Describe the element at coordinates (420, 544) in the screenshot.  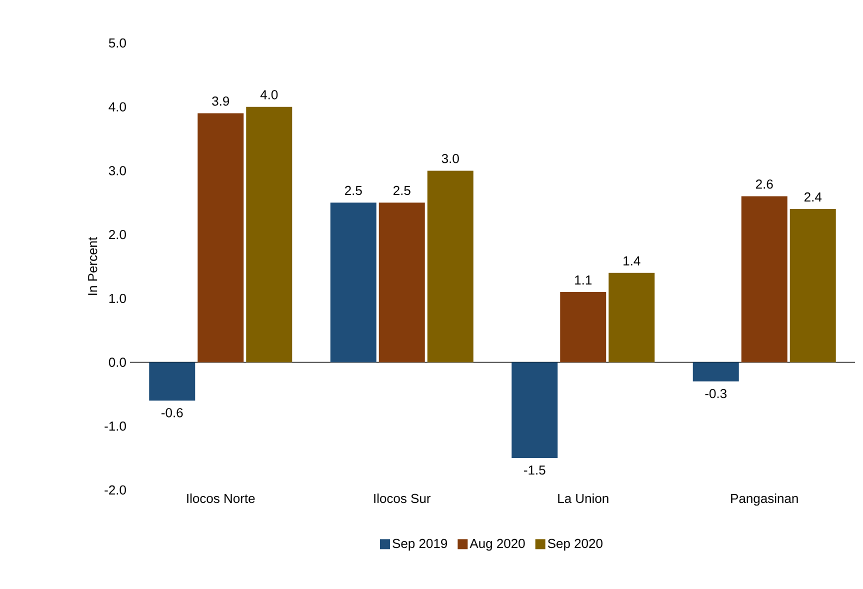
I see `legend-label: Sep 2019` at that location.